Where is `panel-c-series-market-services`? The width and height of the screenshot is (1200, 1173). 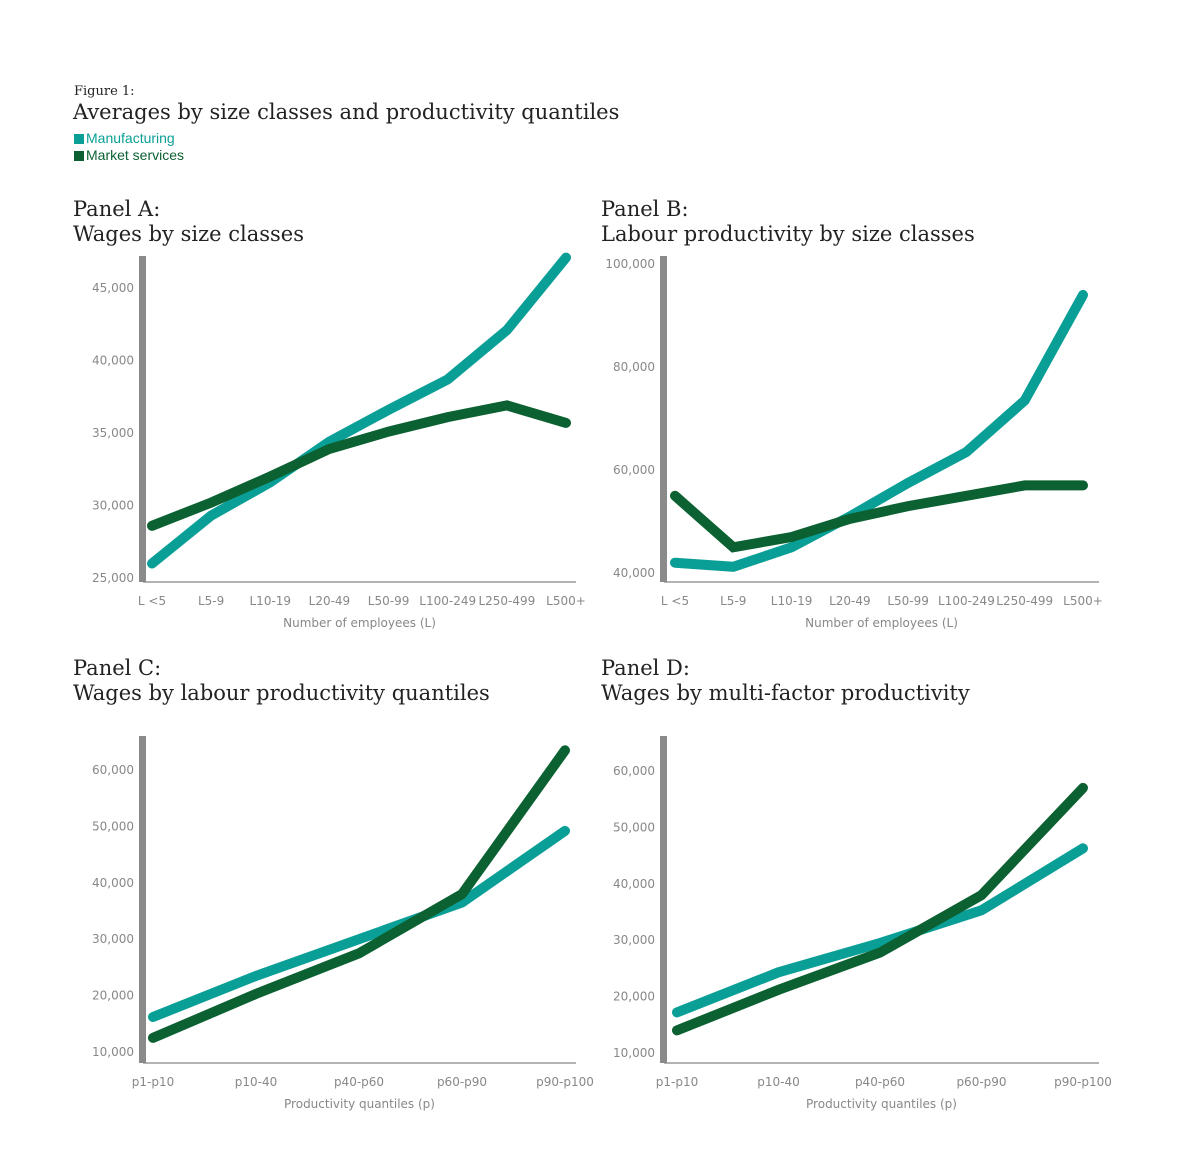 panel-c-series-market-services is located at coordinates (359, 894).